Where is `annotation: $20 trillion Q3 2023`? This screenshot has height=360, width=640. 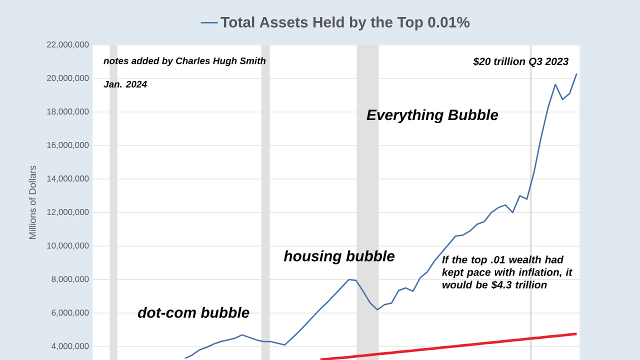 annotation: $20 trillion Q3 2023 is located at coordinates (521, 62).